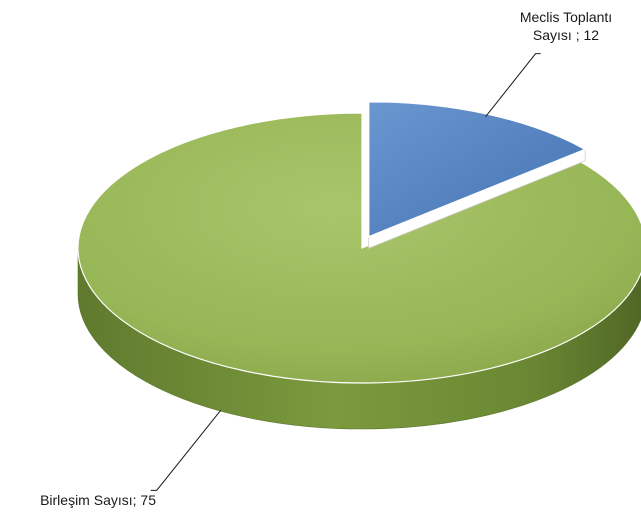 The image size is (641, 518). What do you see at coordinates (513, 85) in the screenshot?
I see `leader-line-meclis` at bounding box center [513, 85].